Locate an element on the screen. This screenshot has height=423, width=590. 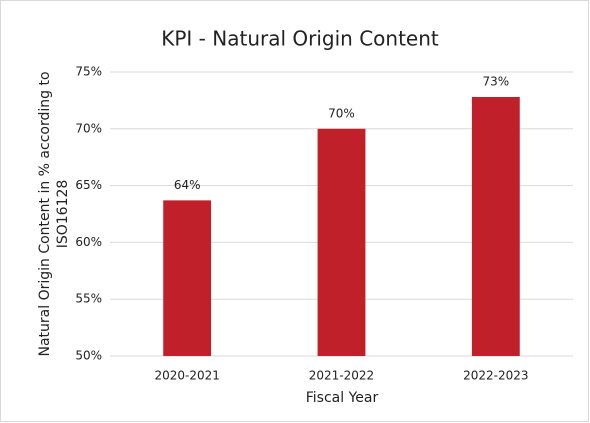
x-tick-label: 2022-2023 is located at coordinates (495, 376).